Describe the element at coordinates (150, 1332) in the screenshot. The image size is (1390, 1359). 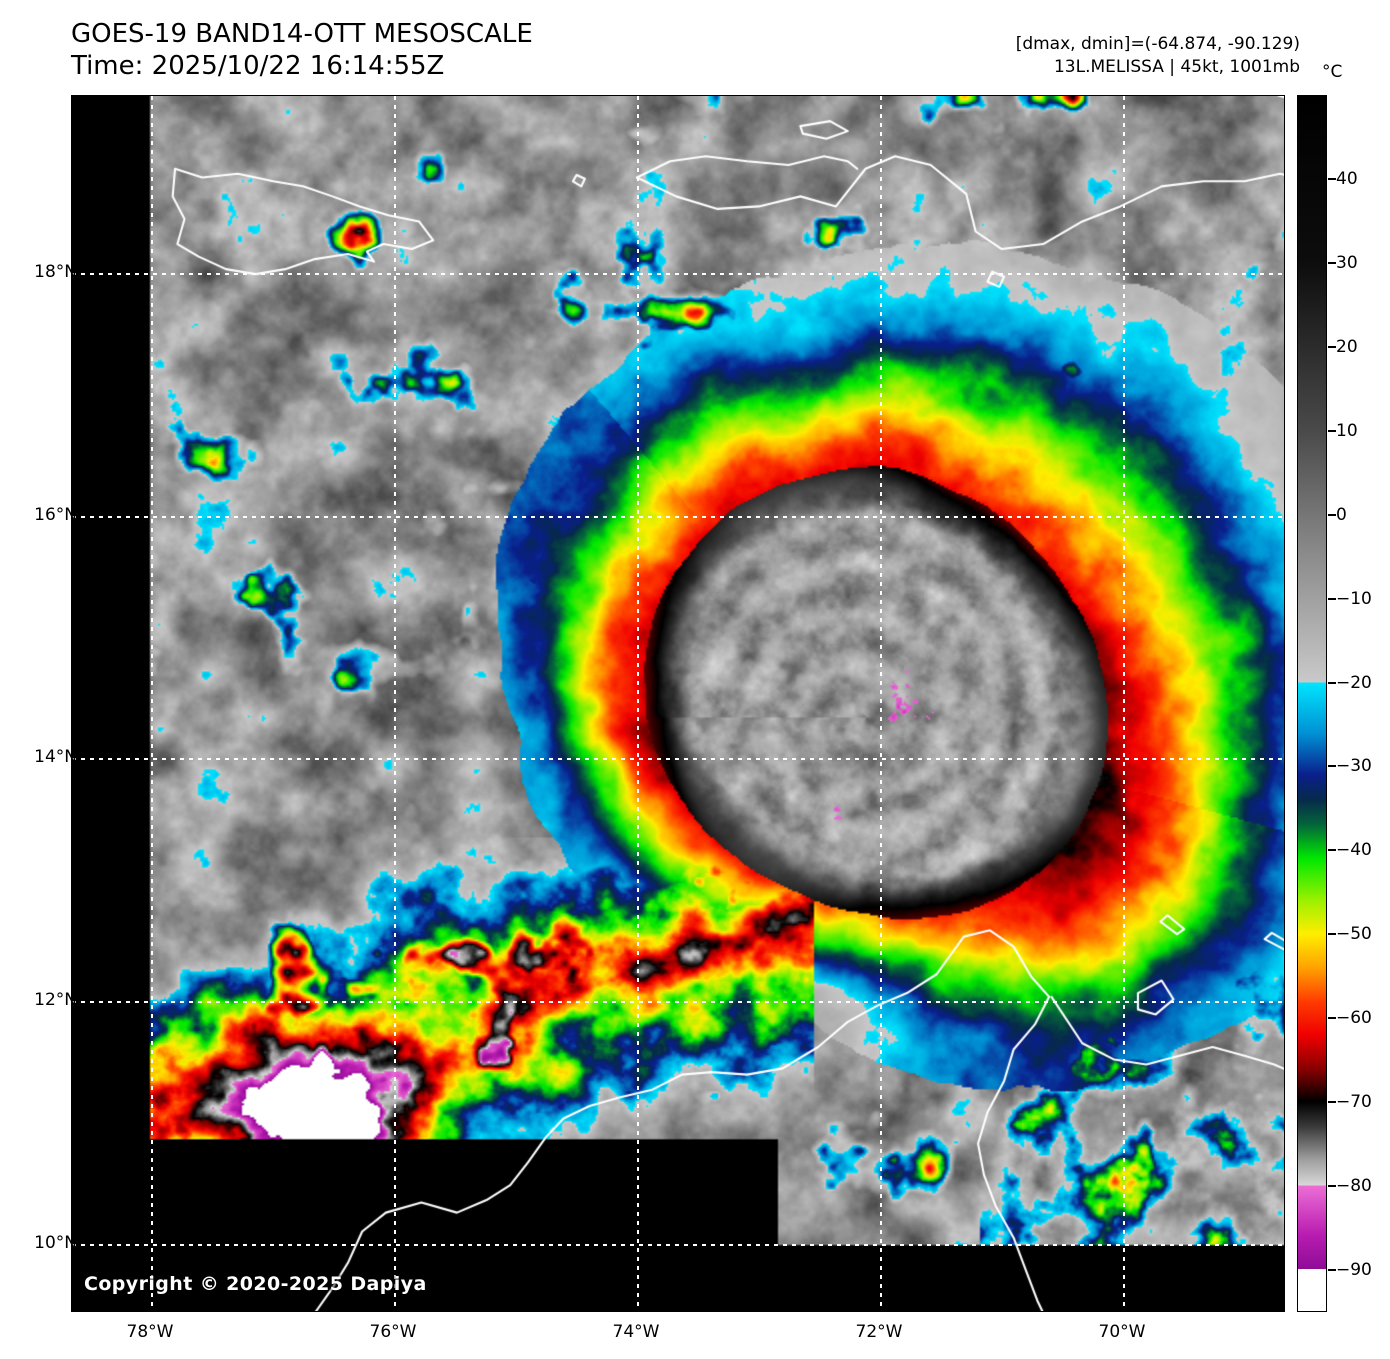
I see `x-axis-tick-label: 78°W` at that location.